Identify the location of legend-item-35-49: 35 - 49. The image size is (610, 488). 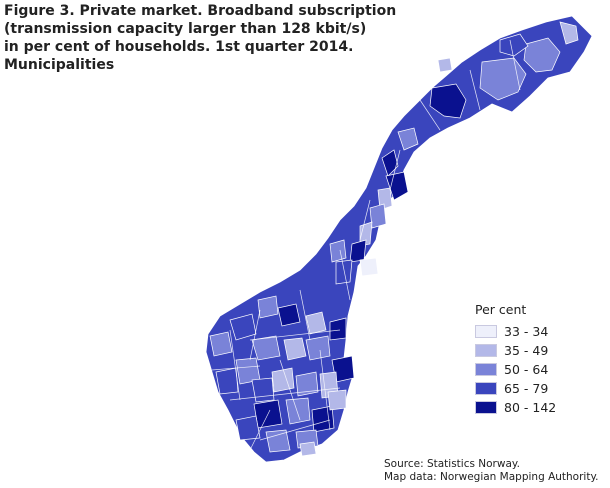
(515, 350).